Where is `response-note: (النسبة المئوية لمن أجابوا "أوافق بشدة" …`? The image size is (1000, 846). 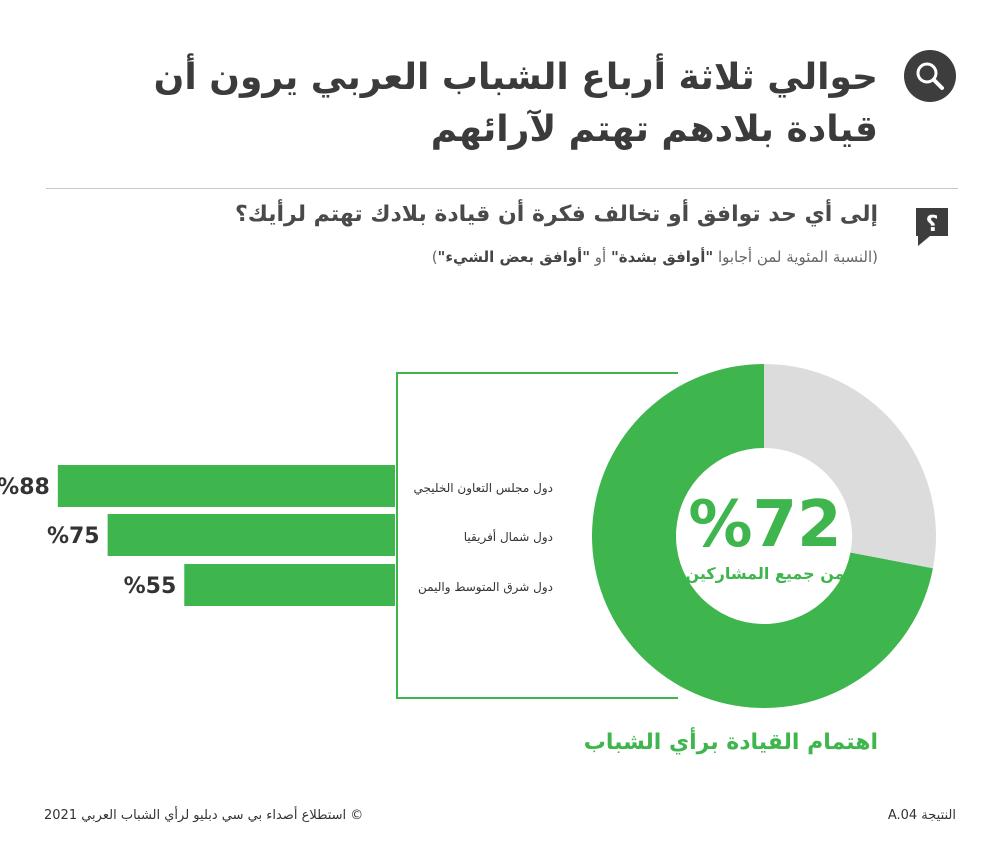 response-note: (النسبة المئوية لمن أجابوا "أوافق بشدة" … is located at coordinates (654, 257).